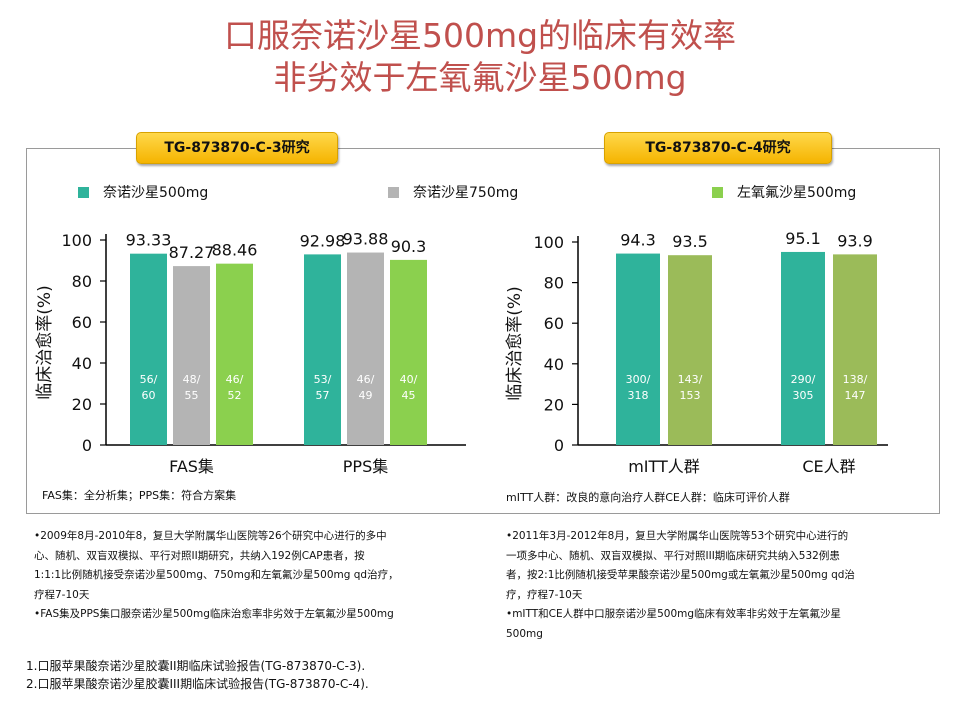 The width and height of the screenshot is (960, 720). What do you see at coordinates (673, 555) in the screenshot?
I see `description-line: 一项多中心、随机、双盲双模拟、平行对照III期临床研究共纳入532例患` at bounding box center [673, 555].